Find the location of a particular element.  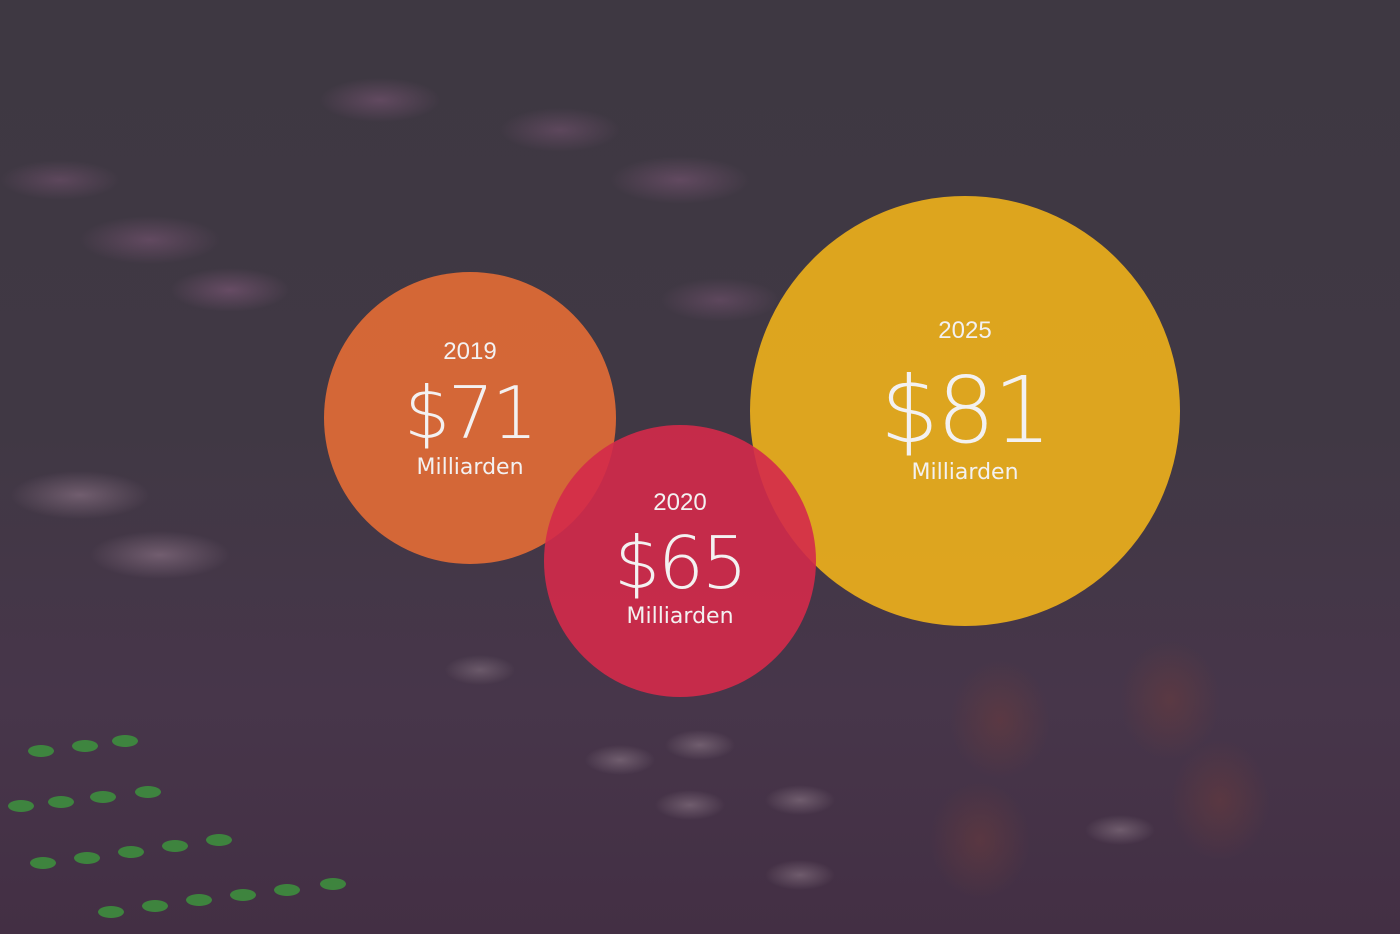

value-label: $81 is located at coordinates (966, 410).